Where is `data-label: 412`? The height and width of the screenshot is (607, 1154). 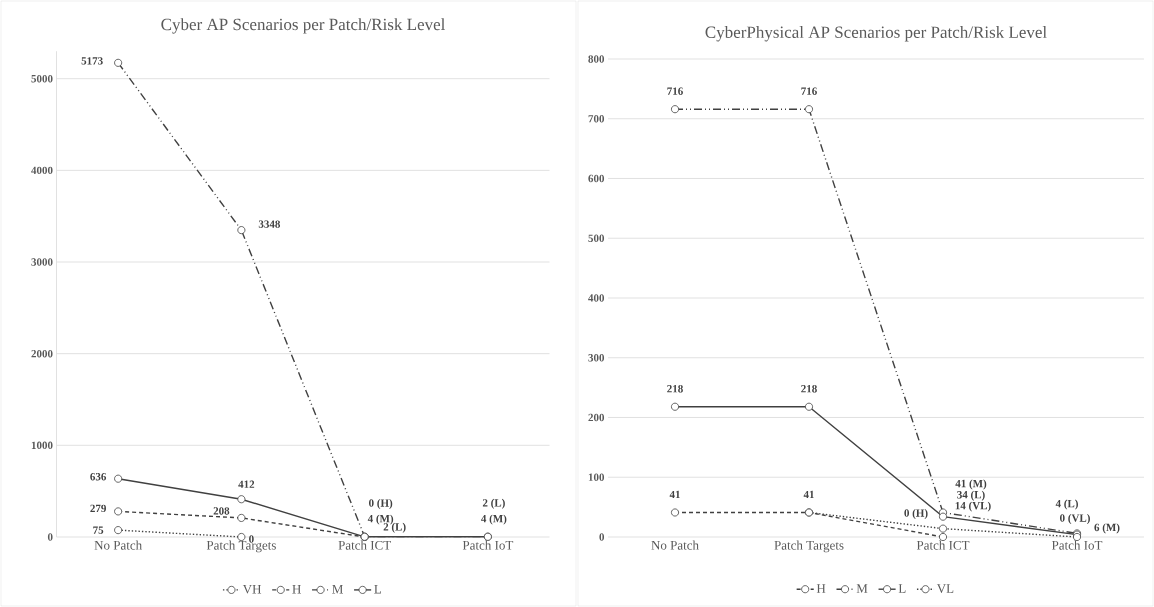
data-label: 412 is located at coordinates (246, 484).